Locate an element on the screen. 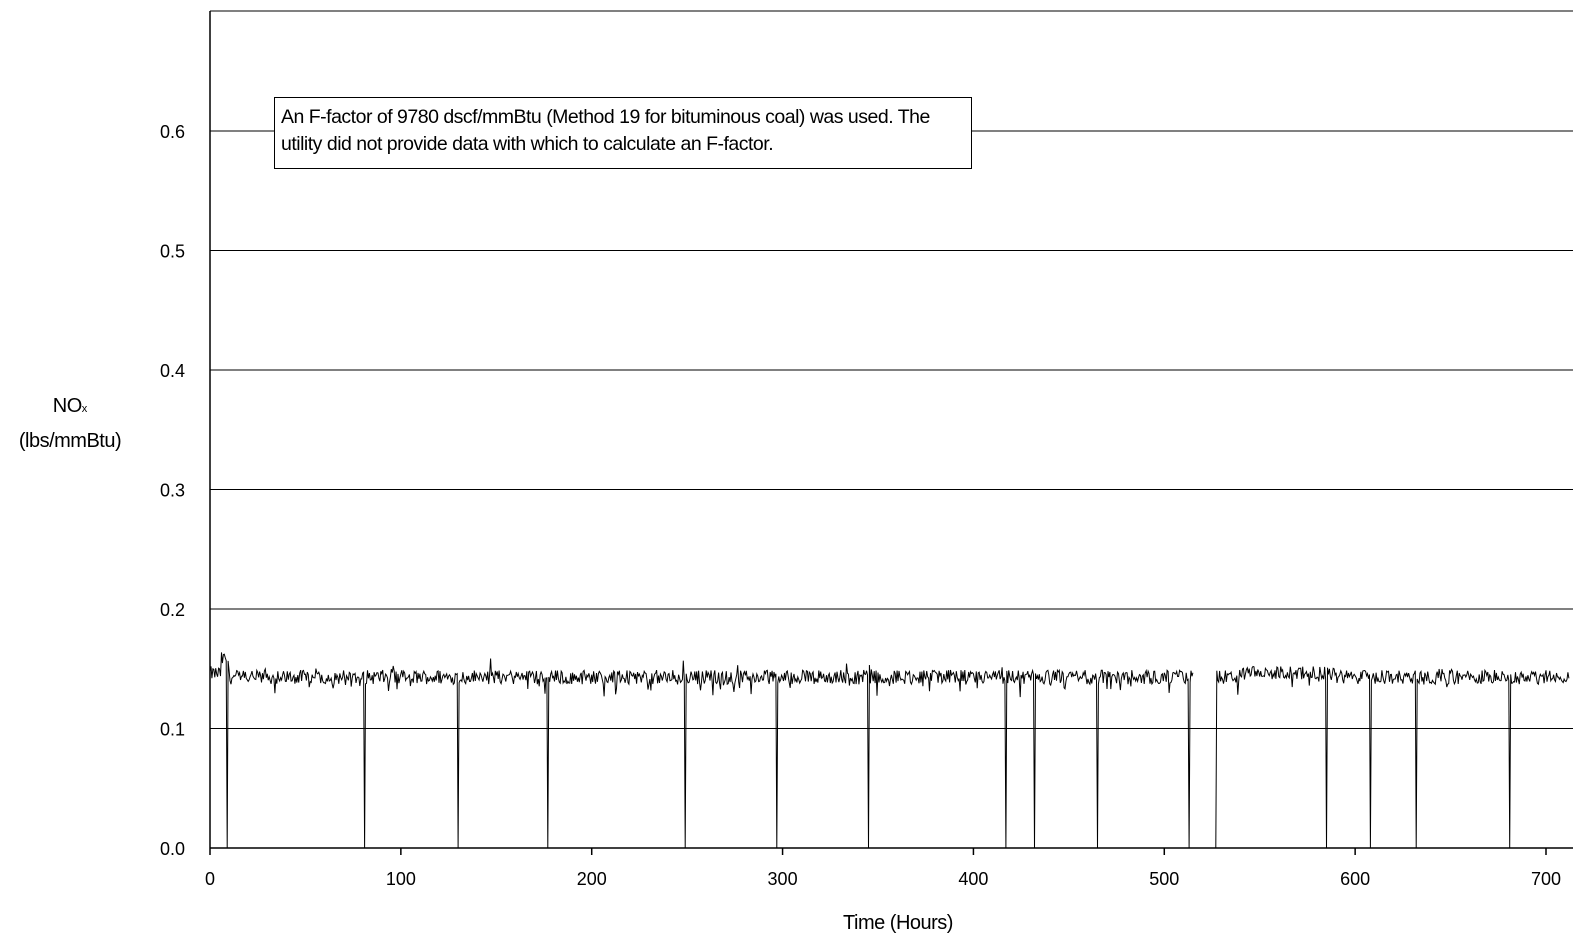 The image size is (1573, 942). y-axis-label-main: NO is located at coordinates (67, 406).